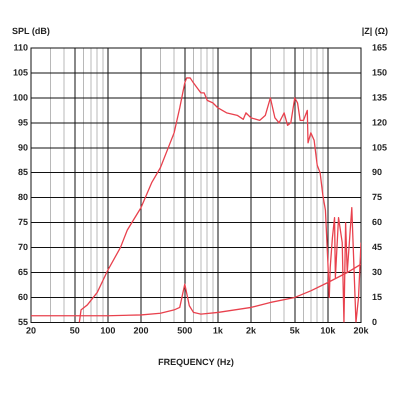  I want to click on y2-tick-label: 60, so click(377, 222).